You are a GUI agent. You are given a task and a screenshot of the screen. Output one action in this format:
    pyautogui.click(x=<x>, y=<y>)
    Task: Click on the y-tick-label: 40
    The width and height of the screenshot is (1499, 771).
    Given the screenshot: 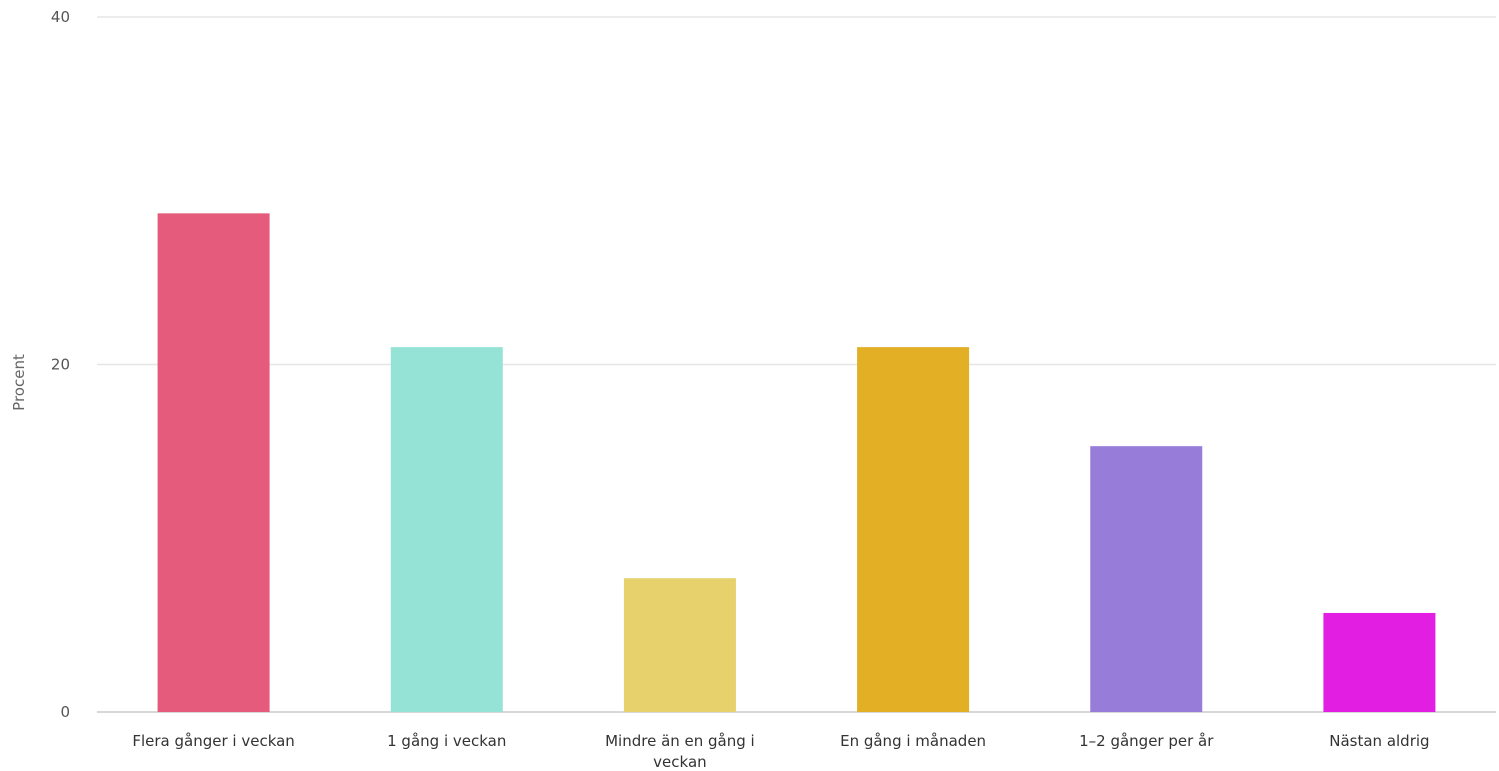 What is the action you would take?
    pyautogui.click(x=60, y=17)
    